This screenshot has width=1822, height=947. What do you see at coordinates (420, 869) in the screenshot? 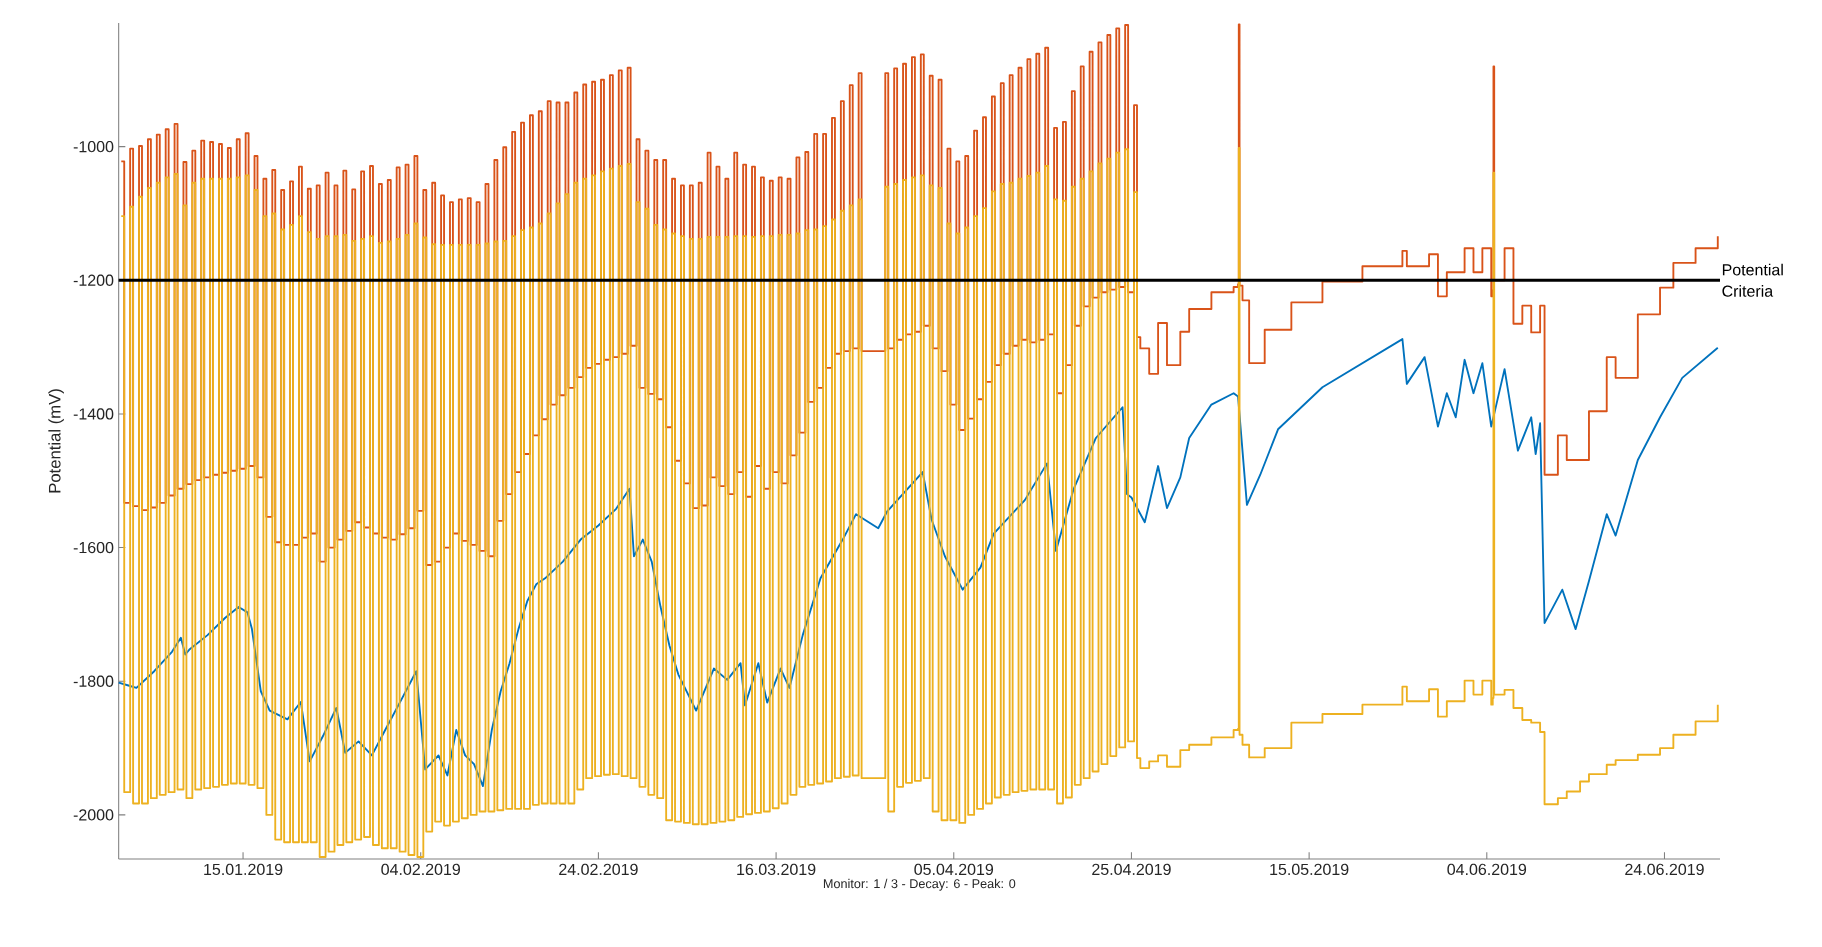
I see `x-tick-label: 04.02.2019` at bounding box center [420, 869].